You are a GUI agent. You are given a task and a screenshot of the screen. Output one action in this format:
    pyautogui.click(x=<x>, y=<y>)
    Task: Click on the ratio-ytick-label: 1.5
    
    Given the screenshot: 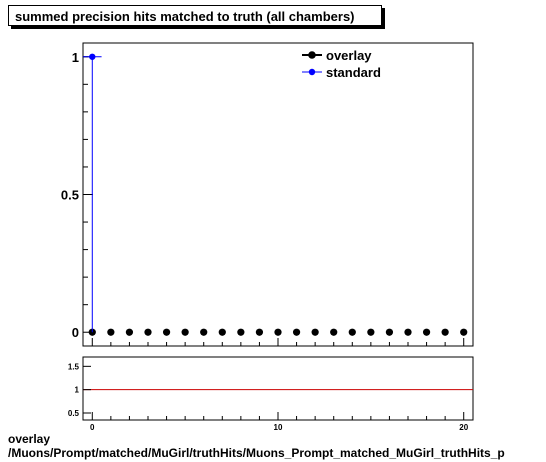 What is the action you would take?
    pyautogui.click(x=74, y=366)
    